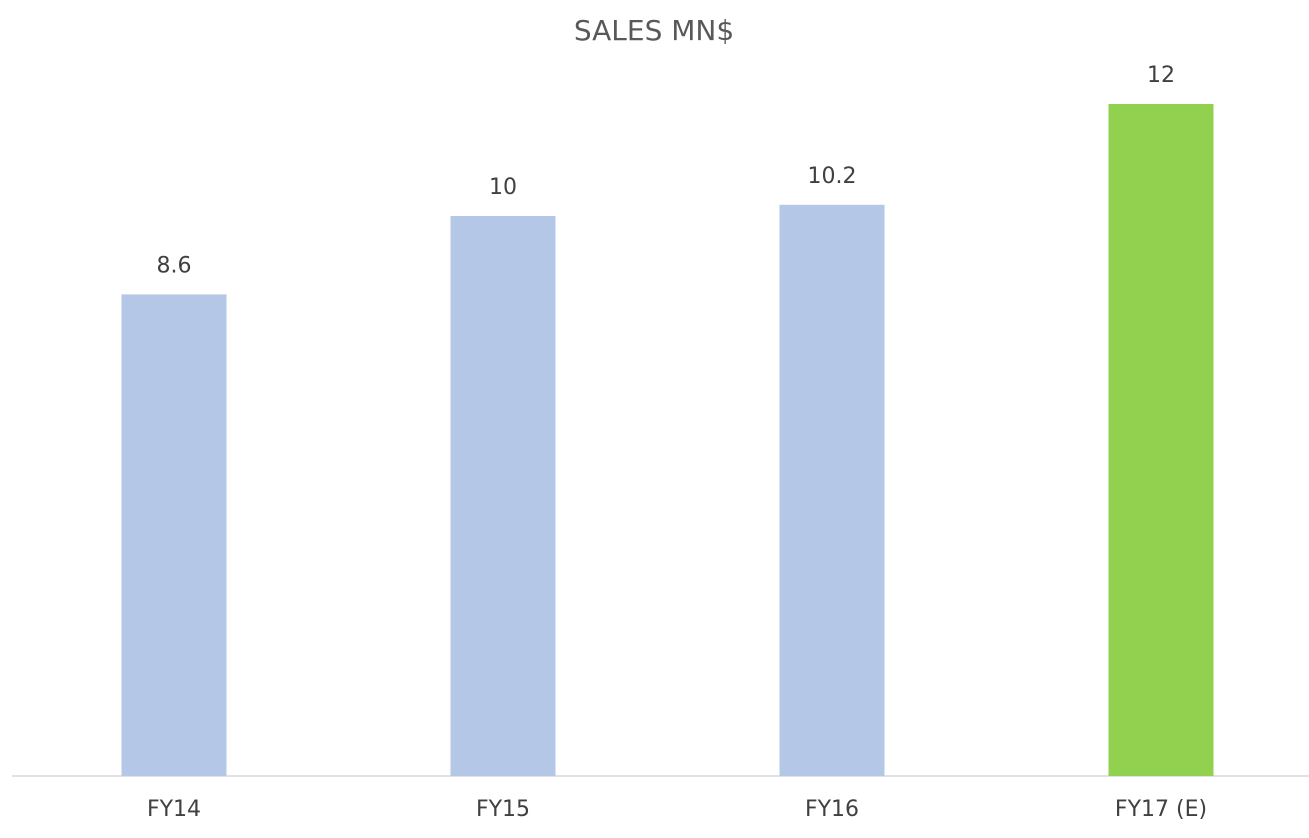 The width and height of the screenshot is (1309, 838). What do you see at coordinates (1161, 75) in the screenshot?
I see `data-label: 12` at bounding box center [1161, 75].